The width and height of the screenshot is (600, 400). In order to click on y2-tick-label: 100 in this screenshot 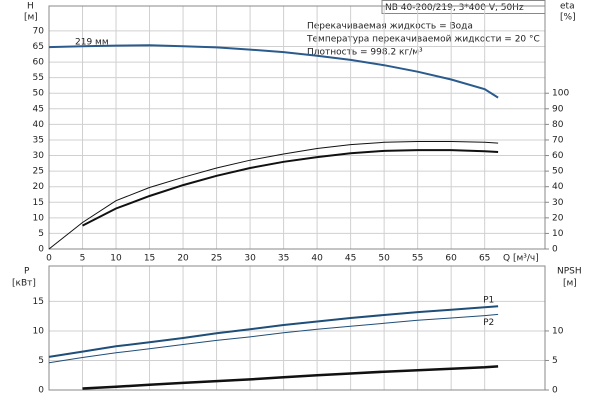, I will do `click(560, 94)`.